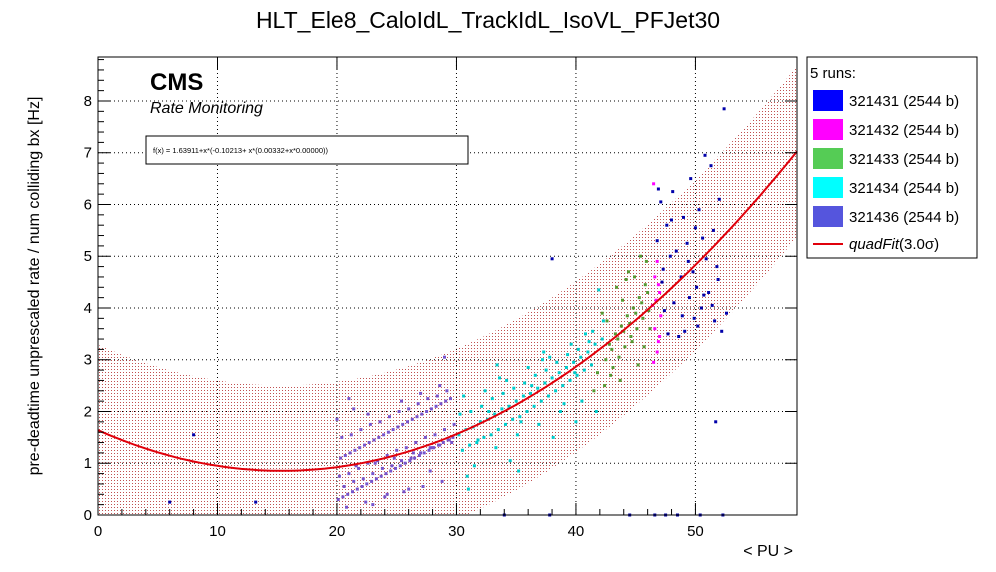  I want to click on y-tick-label: 2, so click(88, 411).